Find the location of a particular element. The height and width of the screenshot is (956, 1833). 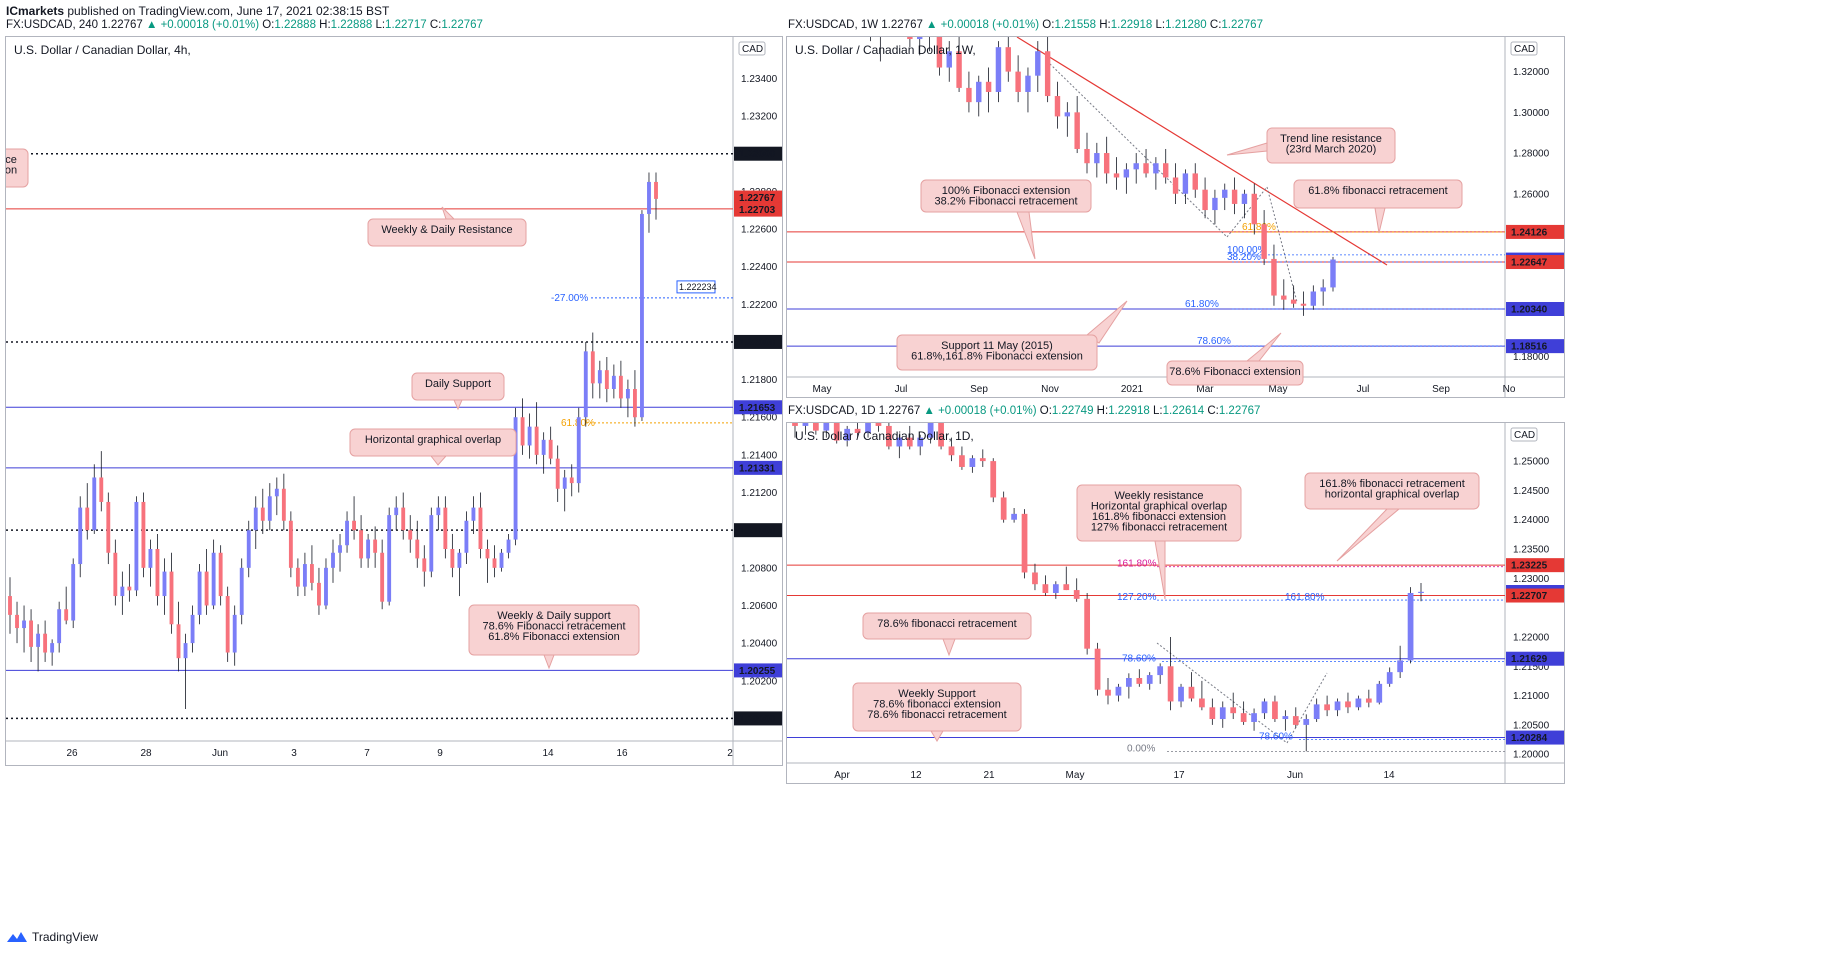

fib-label: 100.00% is located at coordinates (1247, 250).